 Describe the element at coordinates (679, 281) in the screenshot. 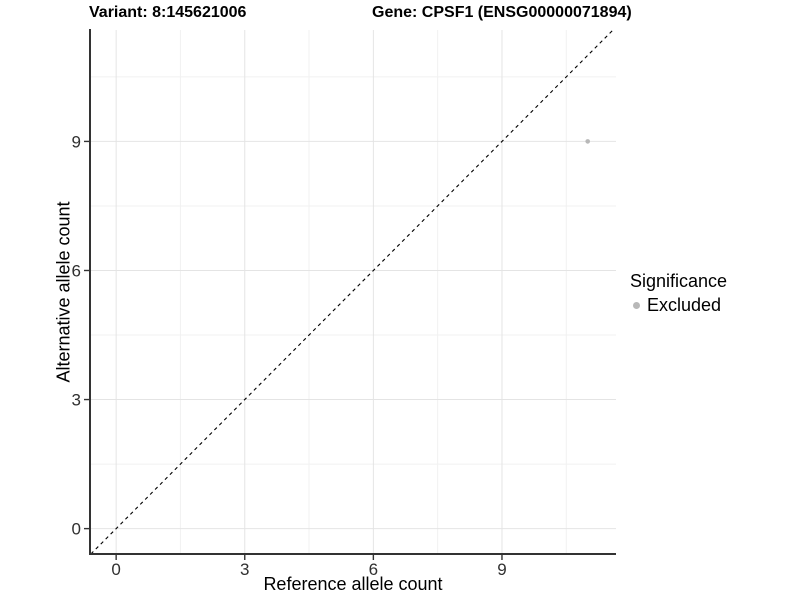

I see `legend-title: Significance` at that location.